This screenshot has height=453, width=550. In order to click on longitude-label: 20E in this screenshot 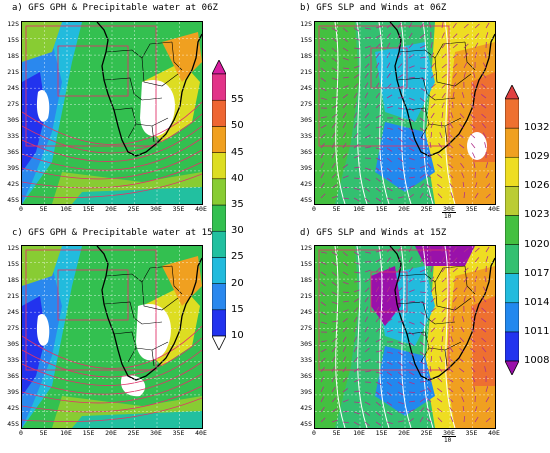, I will do `click(111, 209)`.